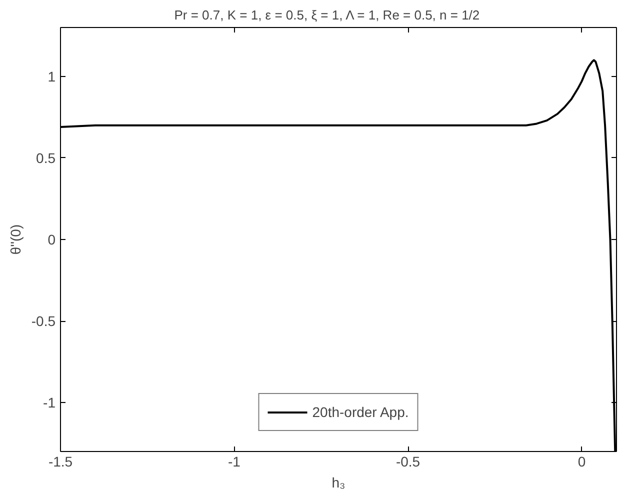  I want to click on x-tick-label: -0.5, so click(408, 462).